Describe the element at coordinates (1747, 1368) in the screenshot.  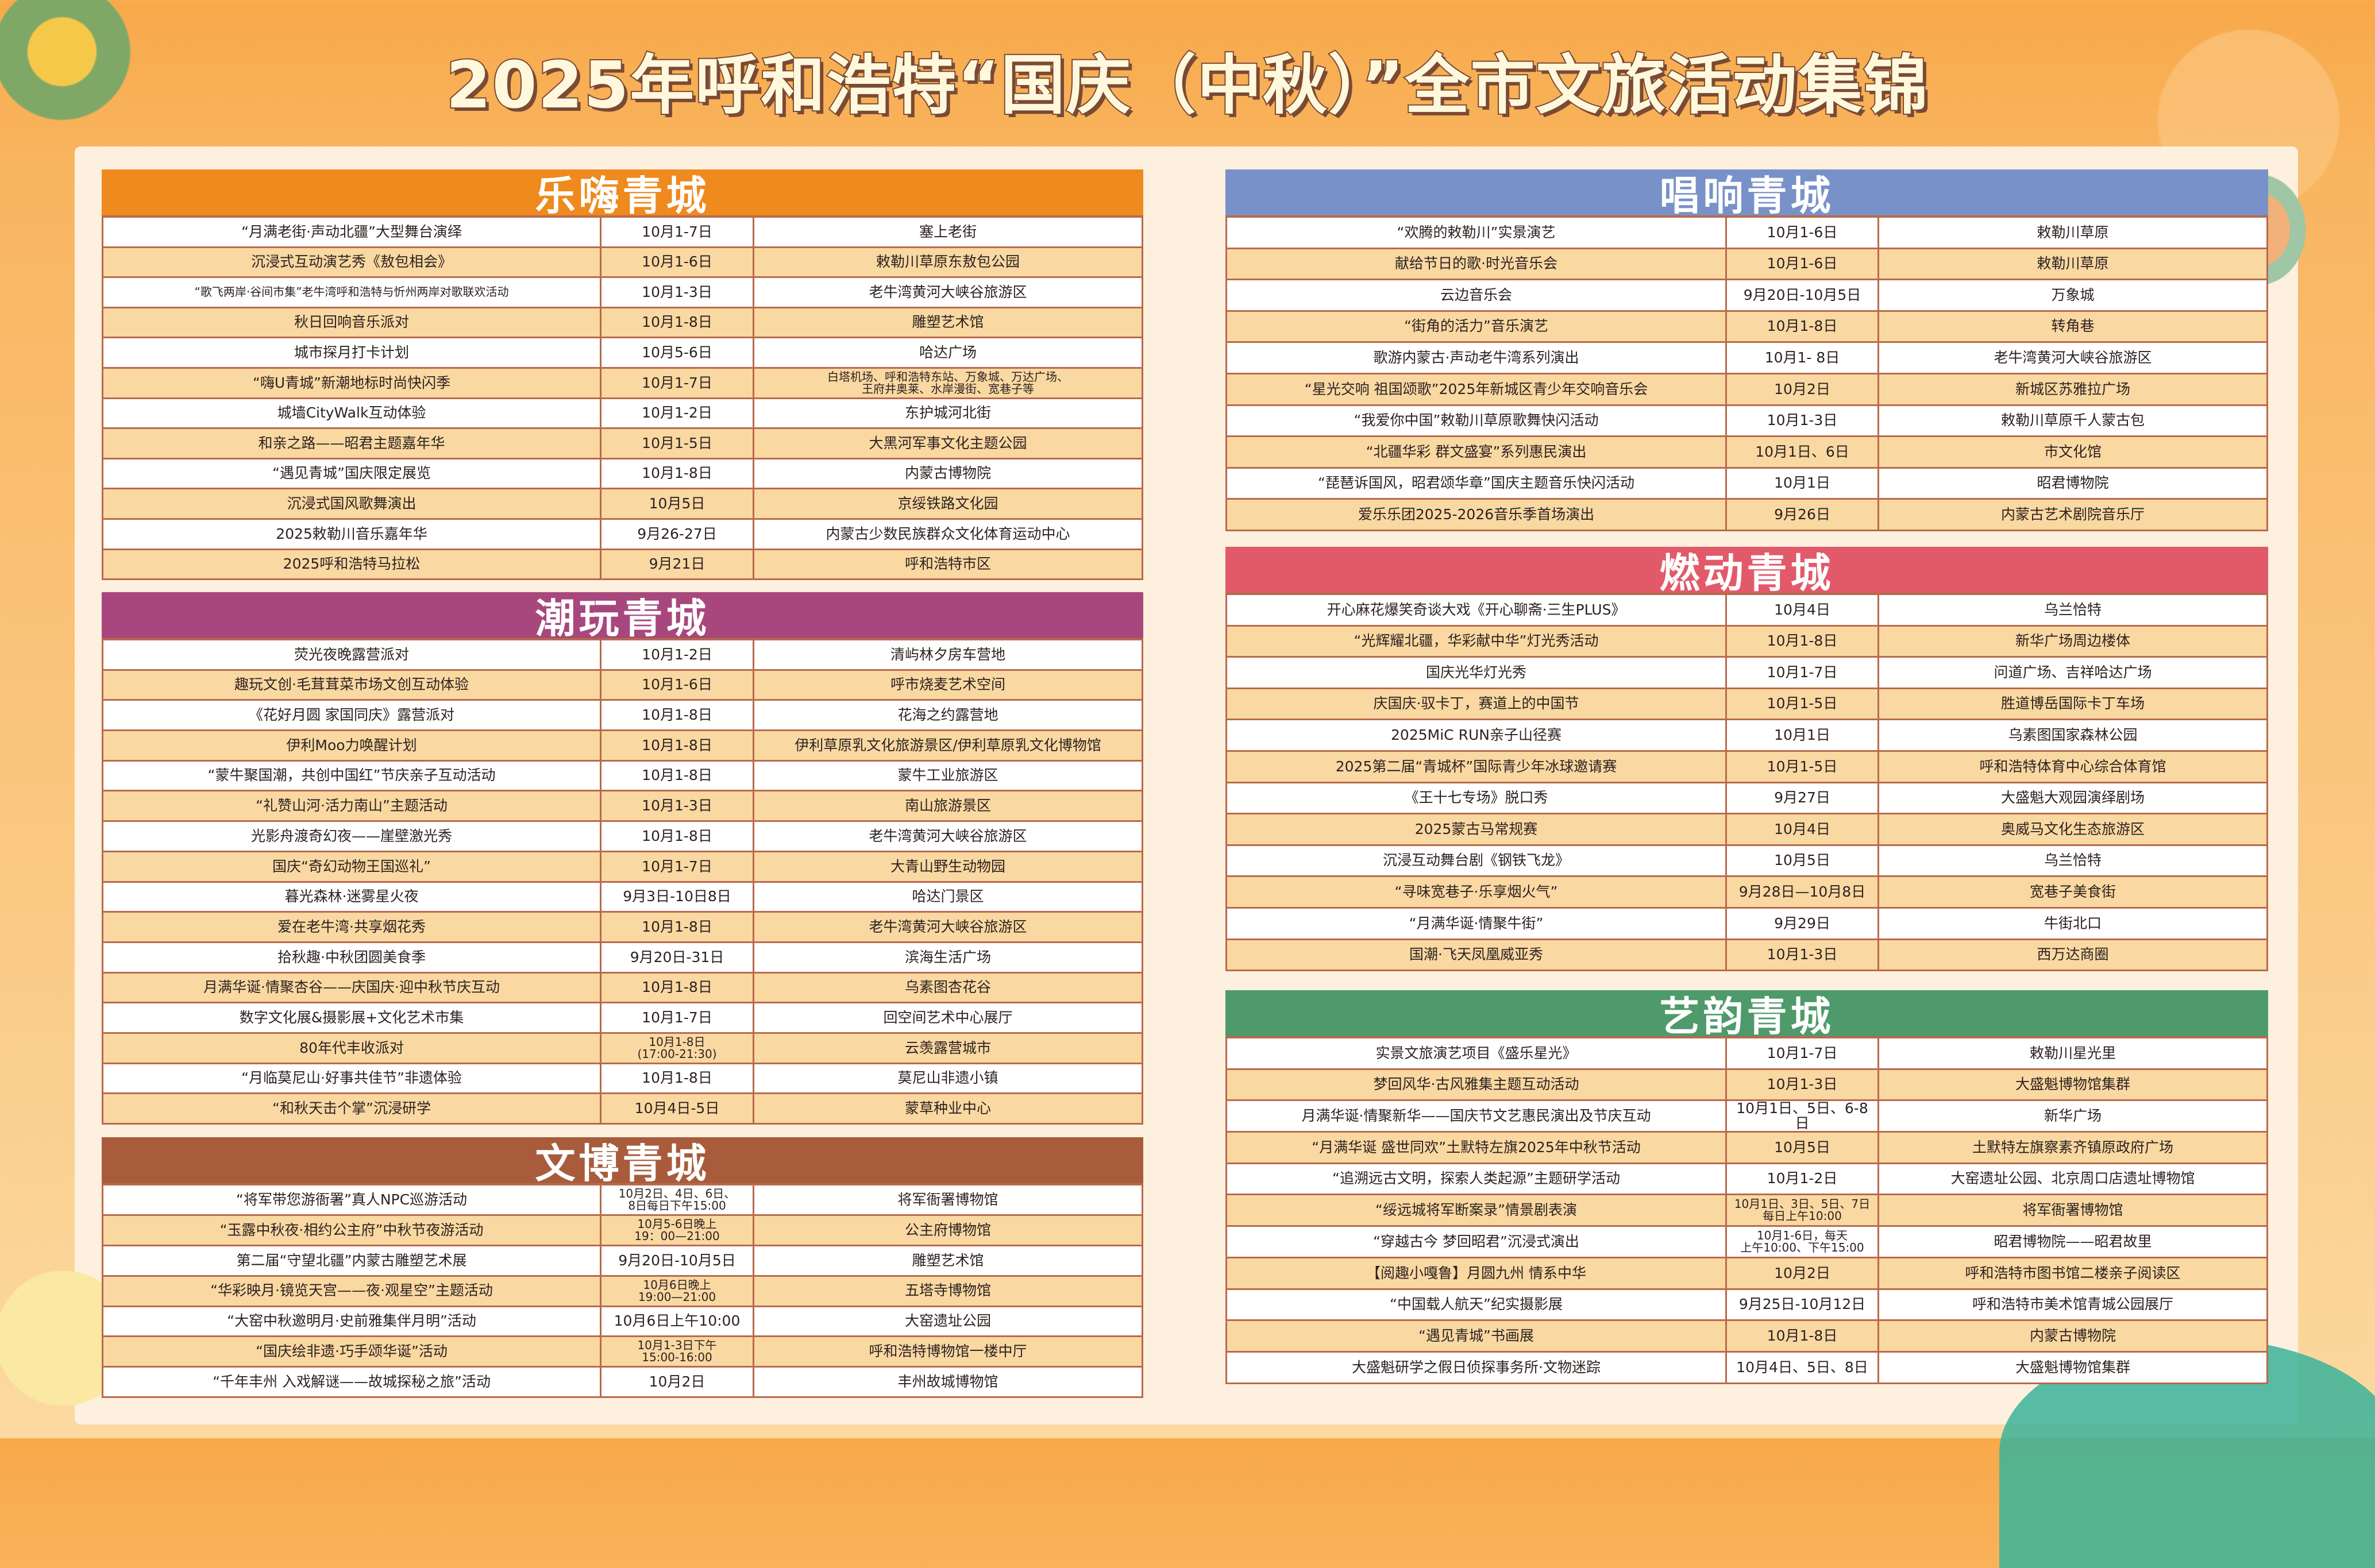
I see `table-row: 大盛魁研学之假日侦探事务所·文物迷踪 10月4日、5日、8日 大盛魁博物馆集群` at that location.